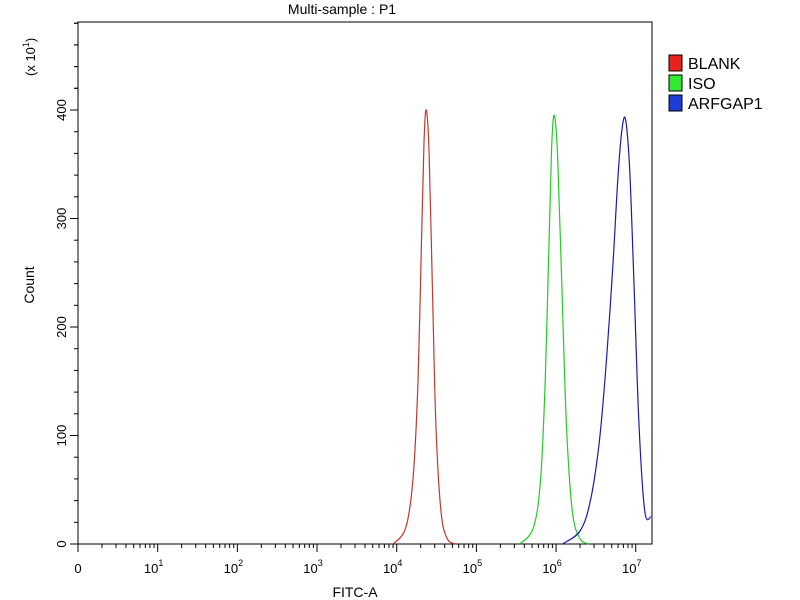 The width and height of the screenshot is (800, 600). What do you see at coordinates (424, 327) in the screenshot?
I see `series-line-blank` at bounding box center [424, 327].